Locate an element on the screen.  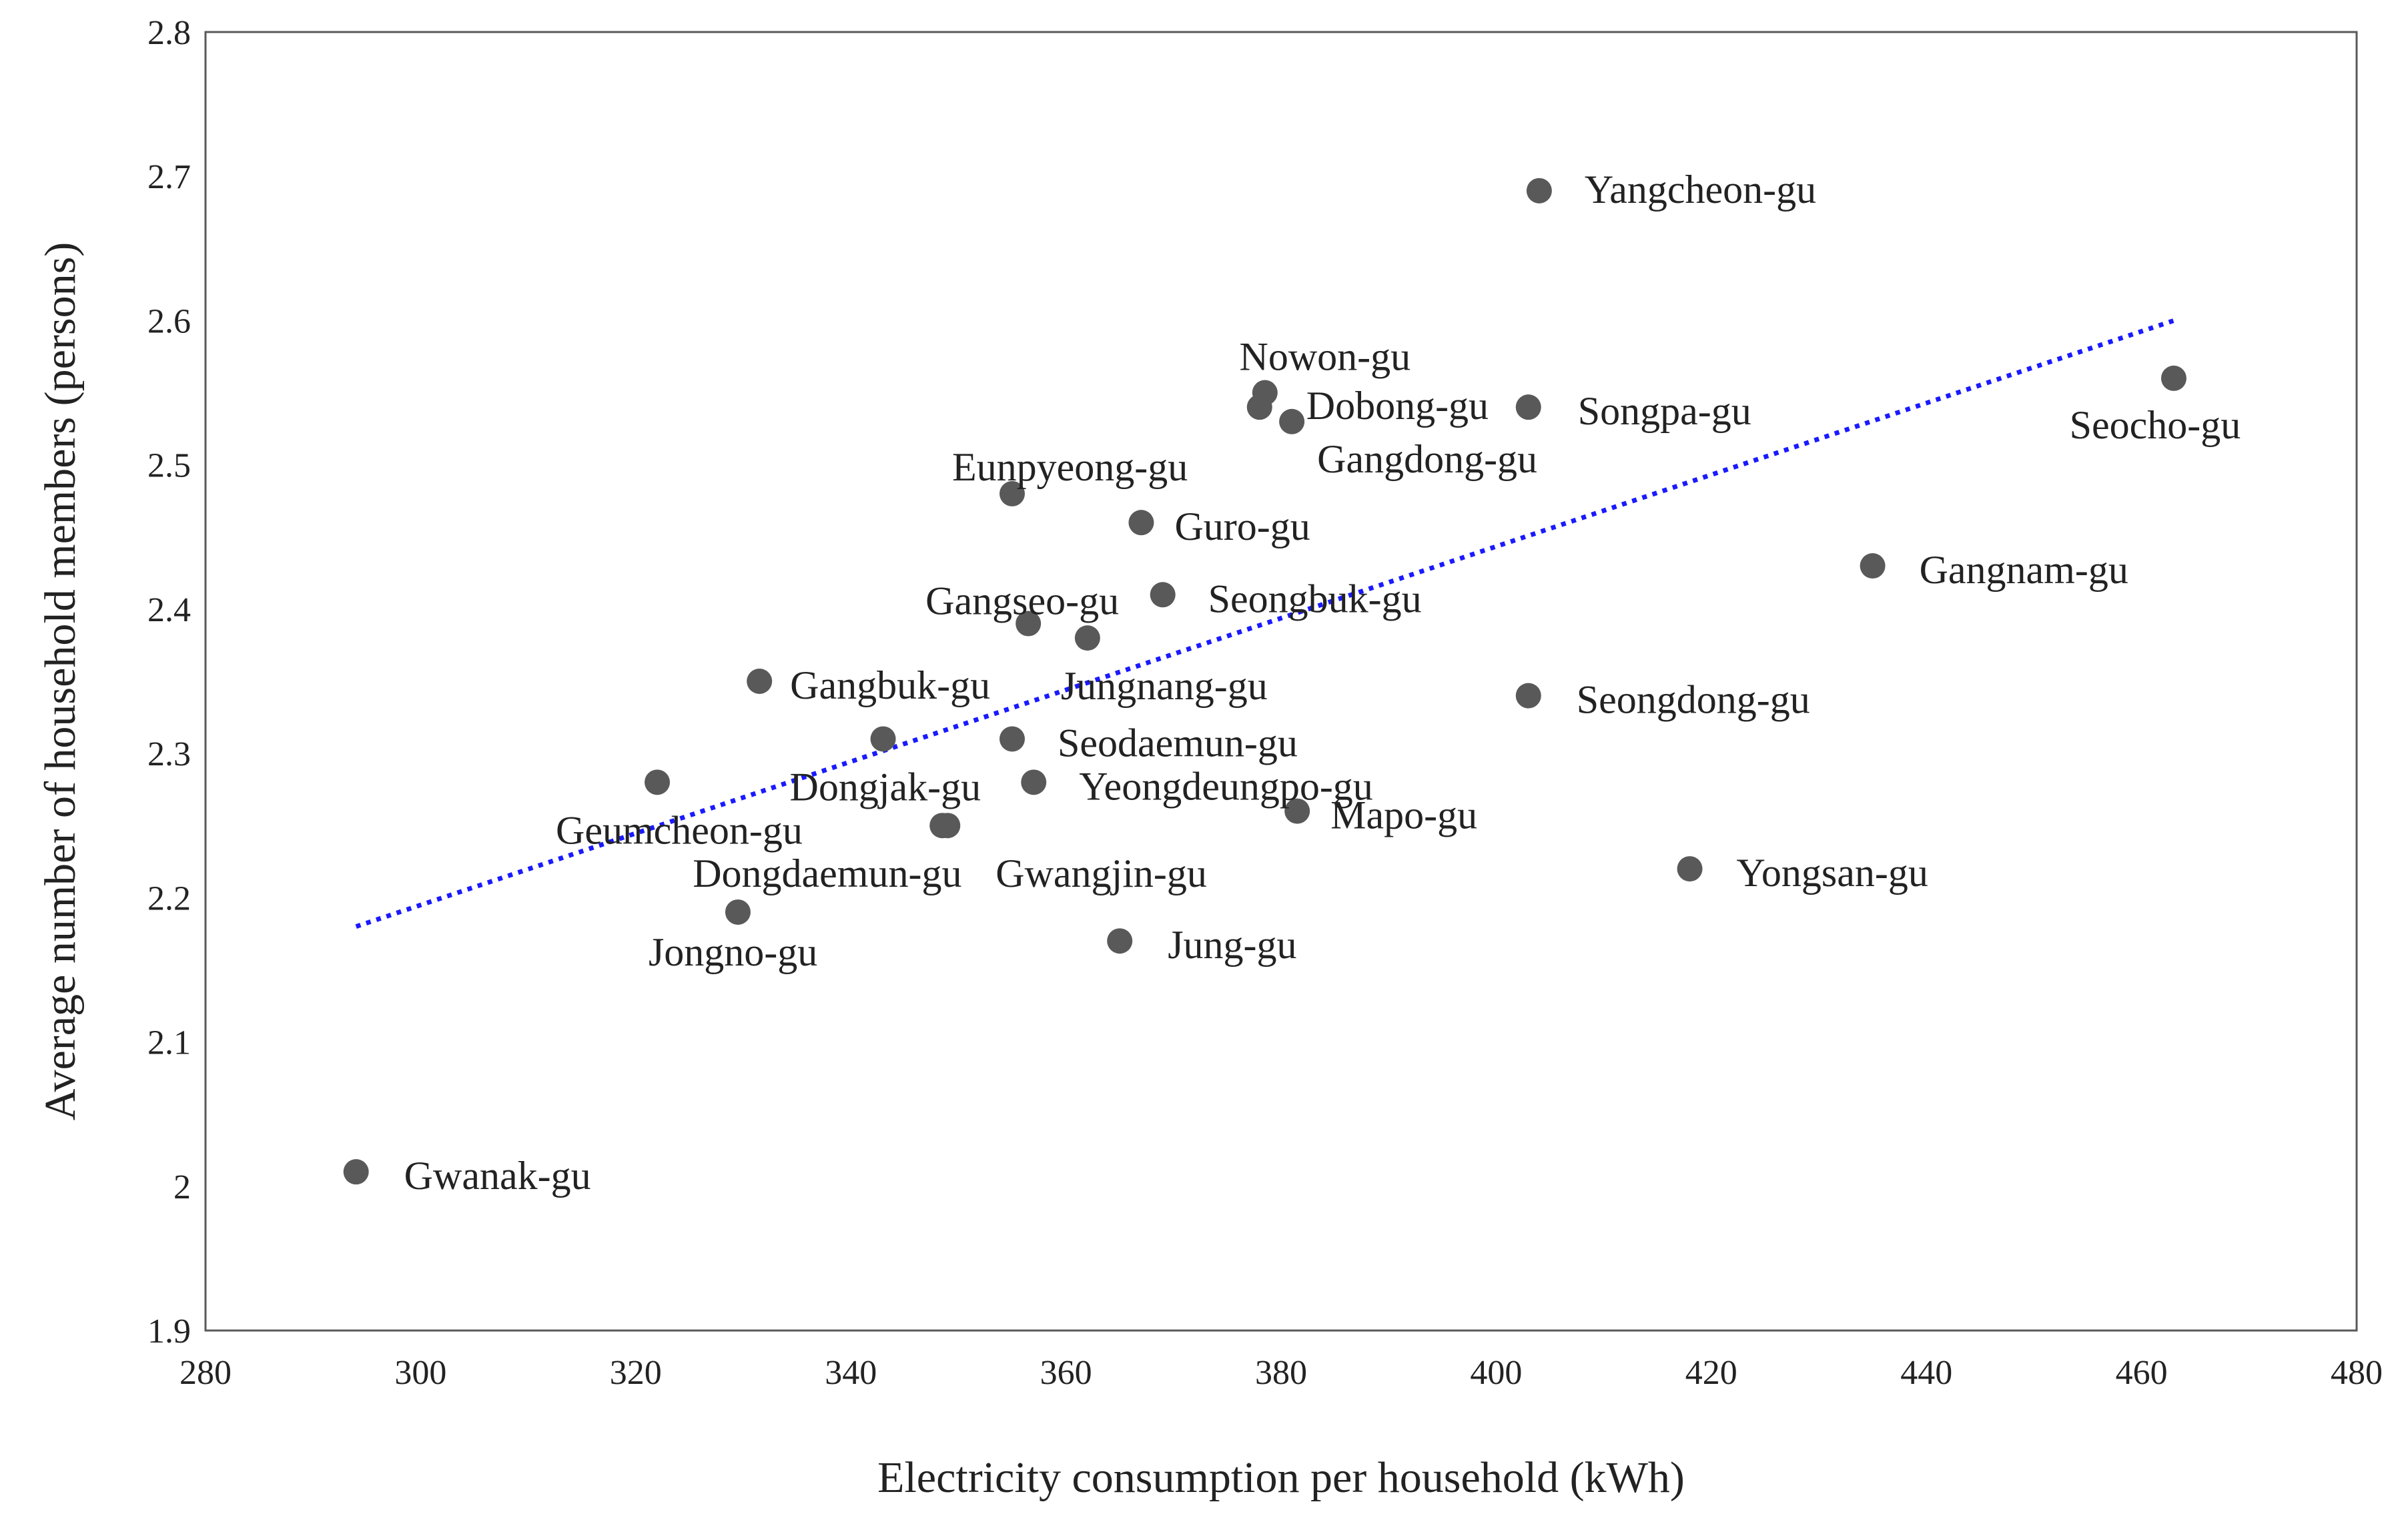
point-label: Jongno-gu is located at coordinates (733, 952).